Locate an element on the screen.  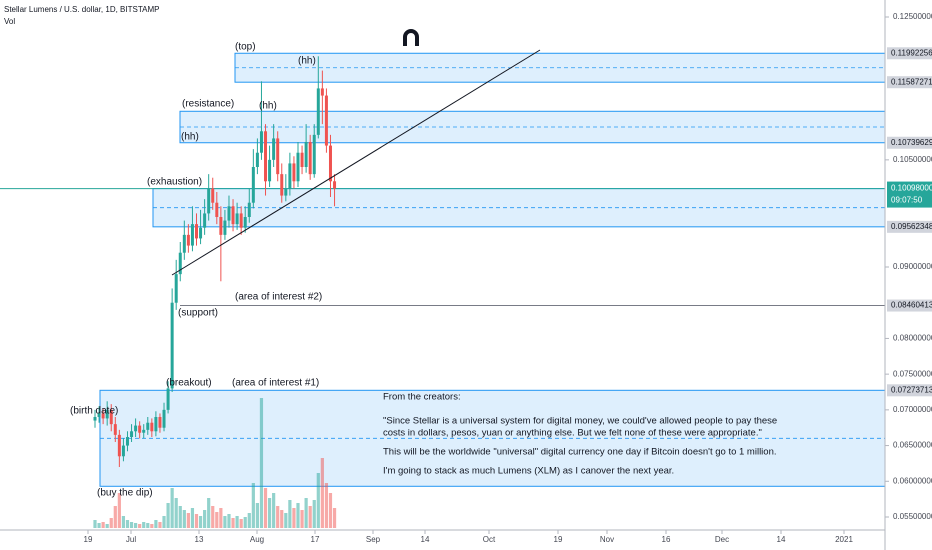
y-tick-label: 0.12500000 is located at coordinates (912, 16).